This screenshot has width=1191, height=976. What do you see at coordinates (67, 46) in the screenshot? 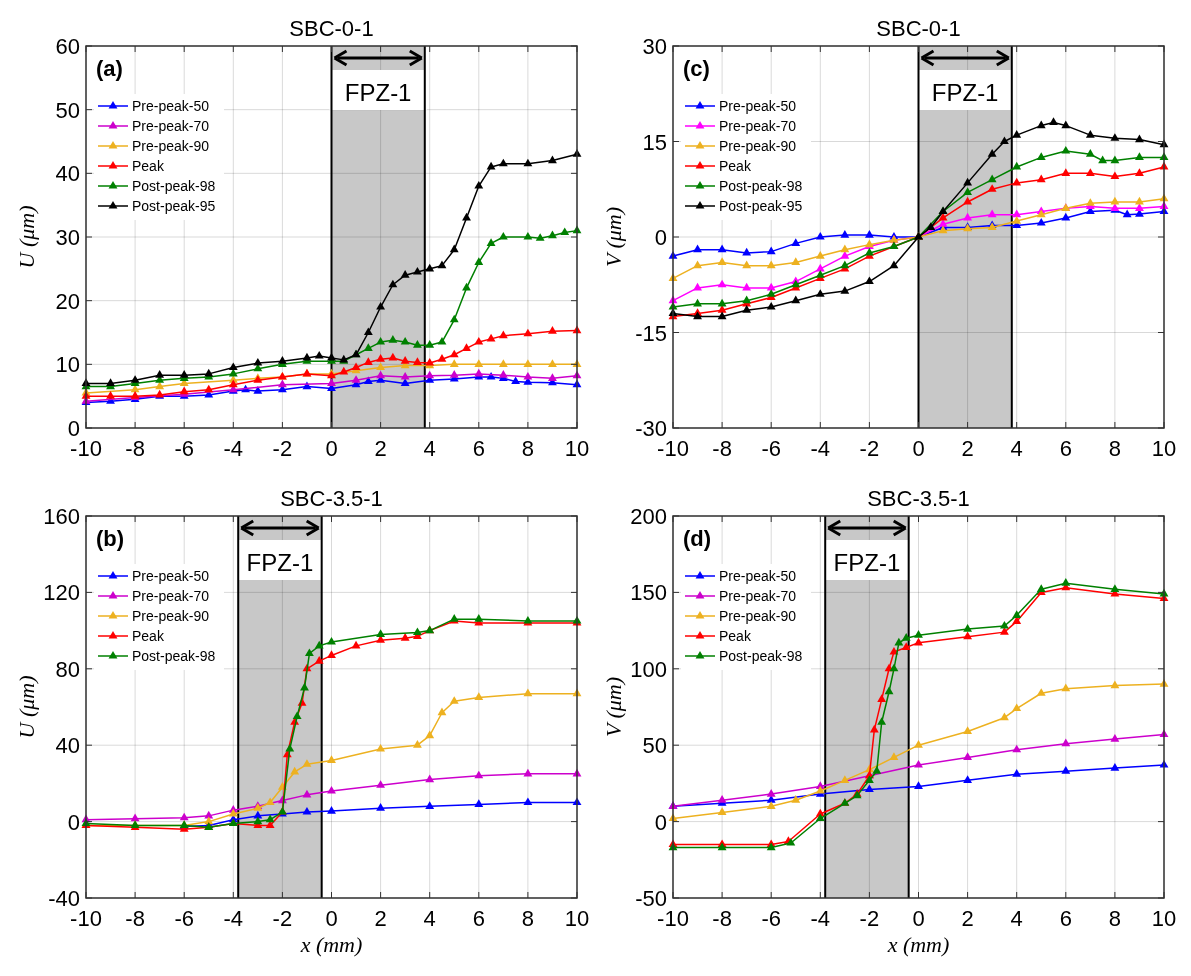
I see `y-tick-label: 60` at bounding box center [67, 46].